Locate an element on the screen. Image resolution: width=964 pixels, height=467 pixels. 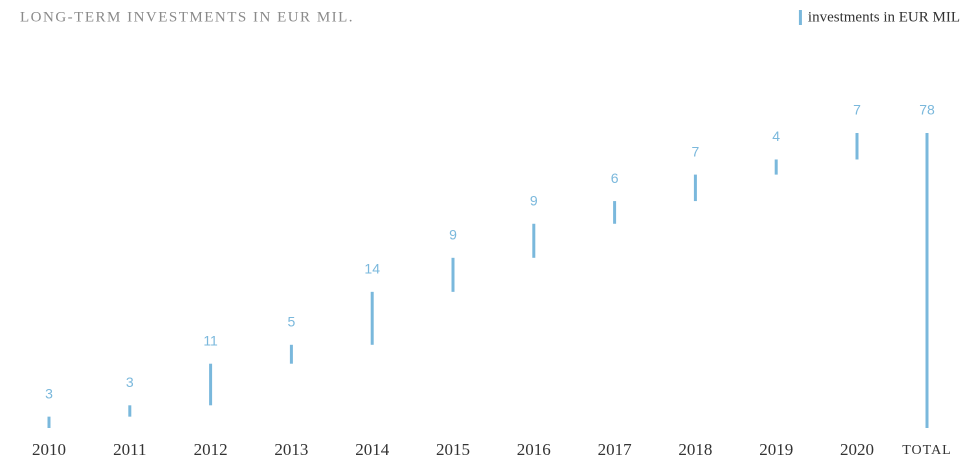
x-tick-label: TOTAL is located at coordinates (927, 450).